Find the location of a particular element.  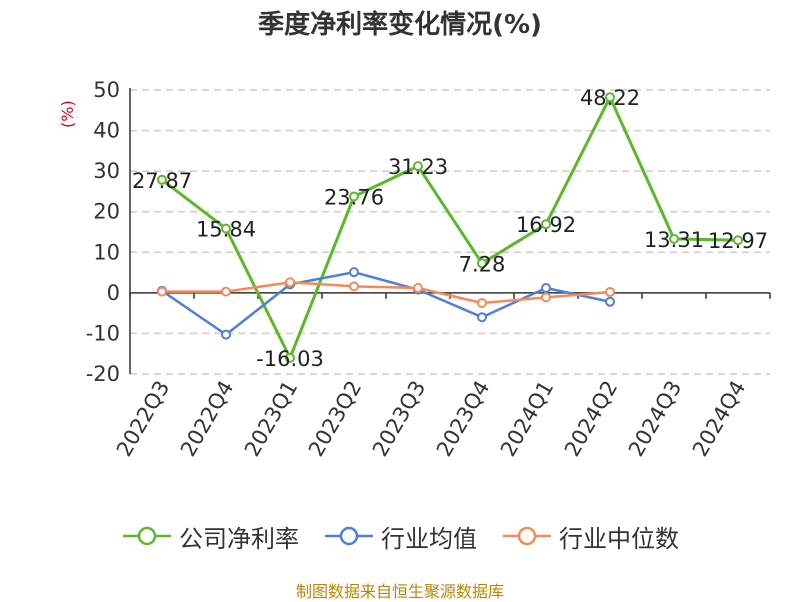

legend-item-company-net-margin: 公司净利率 is located at coordinates (210, 536).